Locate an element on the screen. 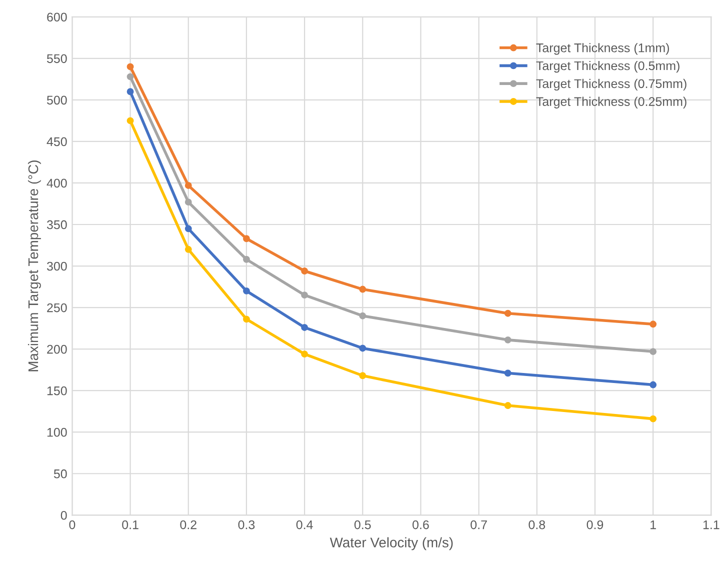 The height and width of the screenshot is (563, 722). y-tick-label: 600 is located at coordinates (57, 17).